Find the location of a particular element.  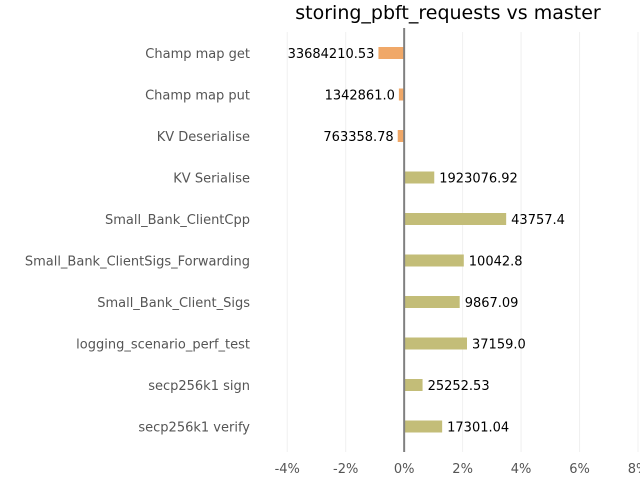

category-label: KV Deserialise is located at coordinates (203, 137).